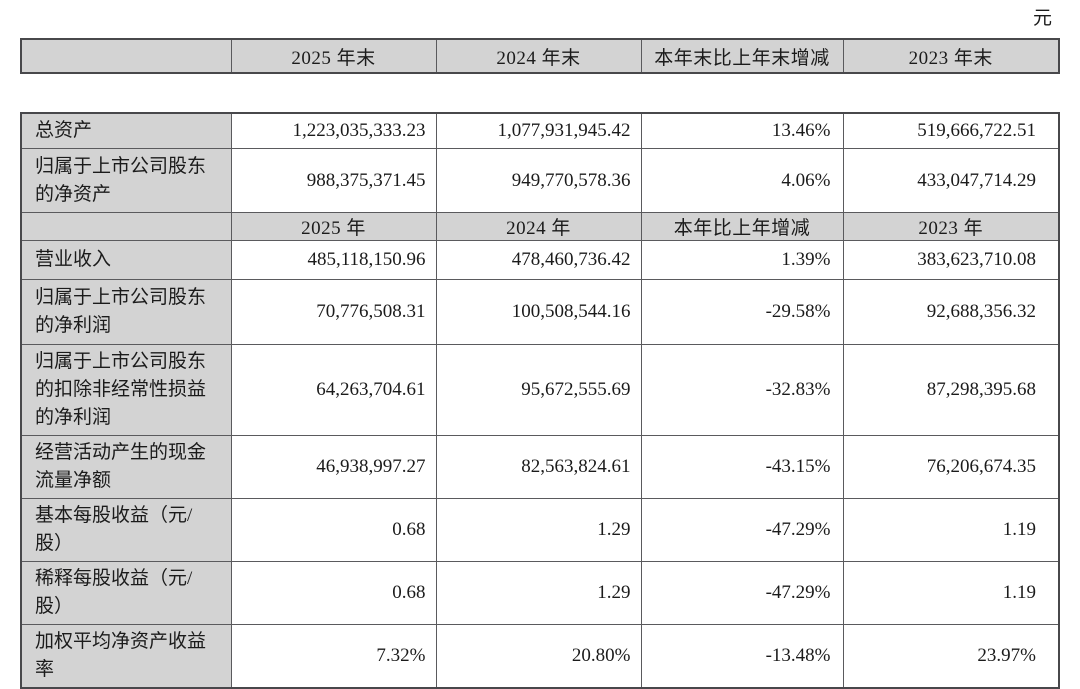  Describe the element at coordinates (742, 56) in the screenshot. I see `column-header-yoy-change-year-end: 本年末比上年末增减` at that location.